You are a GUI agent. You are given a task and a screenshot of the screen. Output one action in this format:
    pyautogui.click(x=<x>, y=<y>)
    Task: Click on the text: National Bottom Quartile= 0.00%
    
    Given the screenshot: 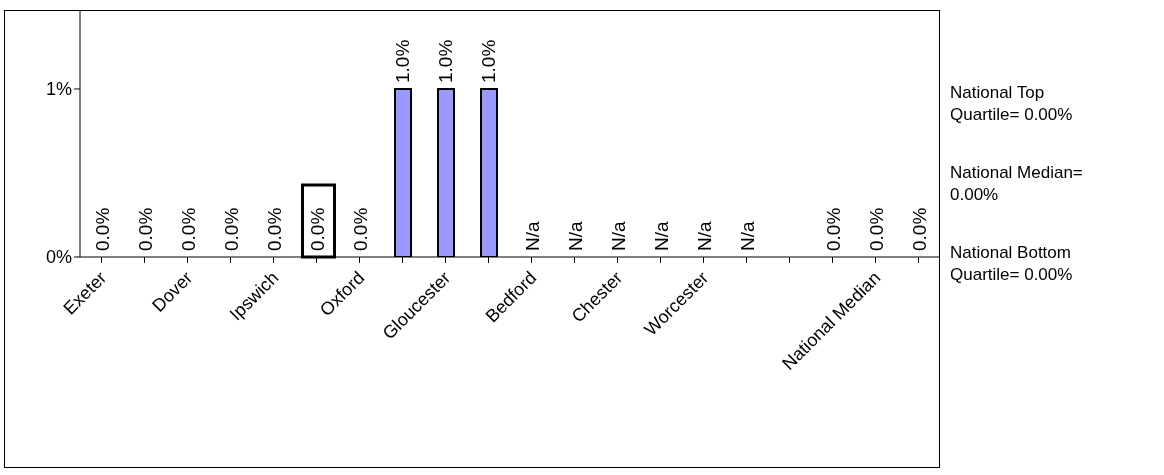 What is the action you would take?
    pyautogui.click(x=1012, y=264)
    